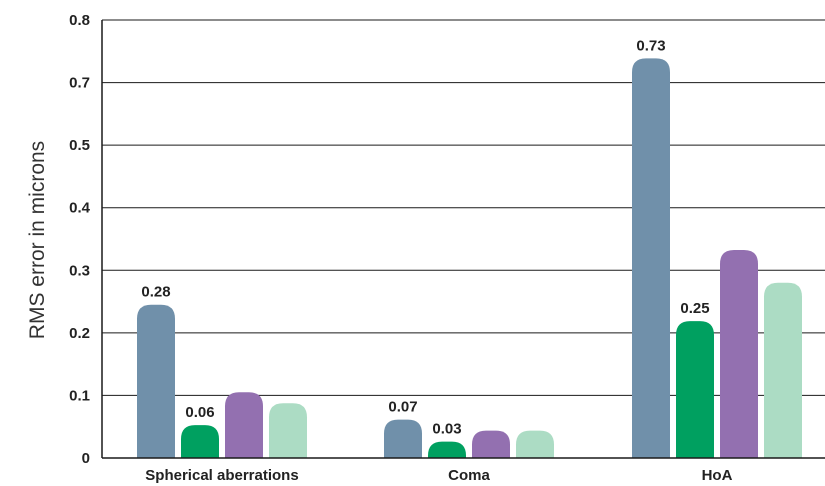 The width and height of the screenshot is (825, 486). What do you see at coordinates (469, 475) in the screenshot?
I see `x-category-label: Coma` at bounding box center [469, 475].